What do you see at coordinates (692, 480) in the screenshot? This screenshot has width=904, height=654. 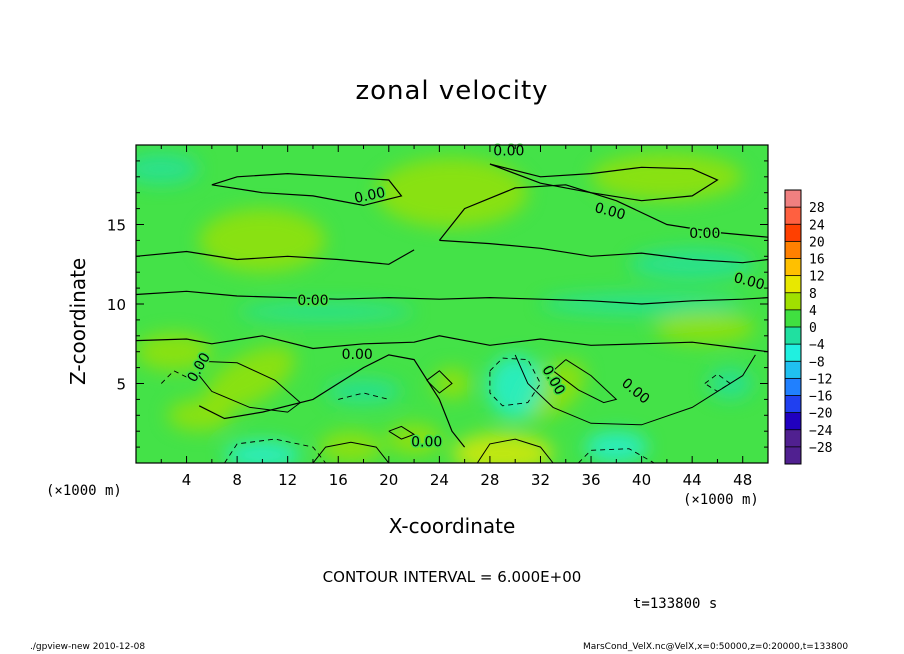 I see `x-tick-label: 44` at bounding box center [692, 480].